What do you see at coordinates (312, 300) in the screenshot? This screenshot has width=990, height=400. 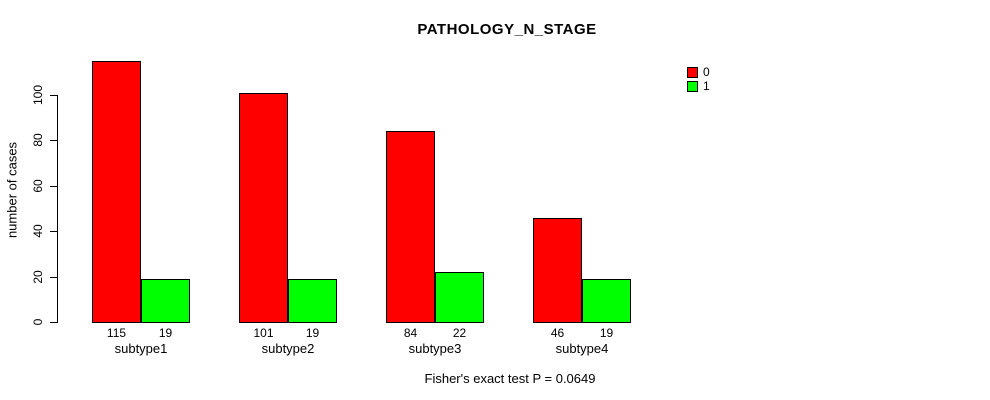 I see `bar-1-subtype2` at bounding box center [312, 300].